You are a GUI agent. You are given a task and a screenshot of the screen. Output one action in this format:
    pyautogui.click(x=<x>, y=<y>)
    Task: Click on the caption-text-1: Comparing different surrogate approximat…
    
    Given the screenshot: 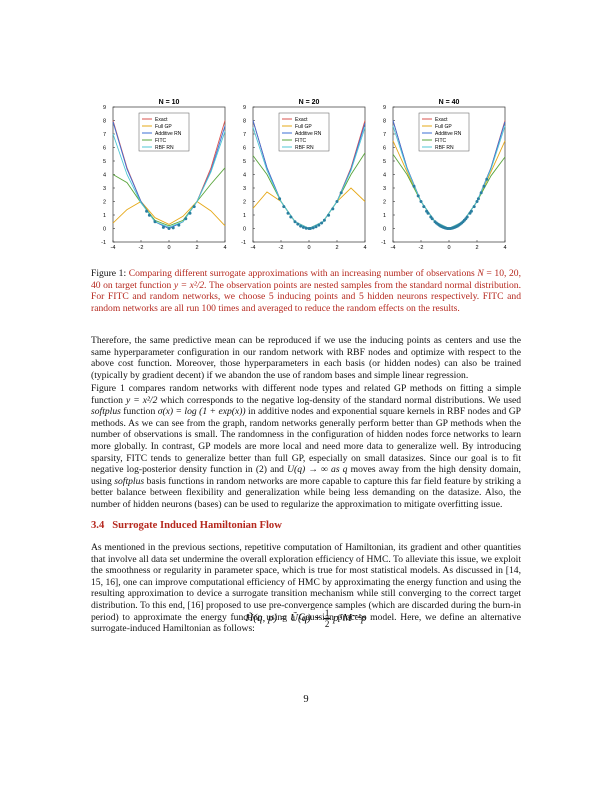 What is the action you would take?
    pyautogui.click(x=301, y=273)
    